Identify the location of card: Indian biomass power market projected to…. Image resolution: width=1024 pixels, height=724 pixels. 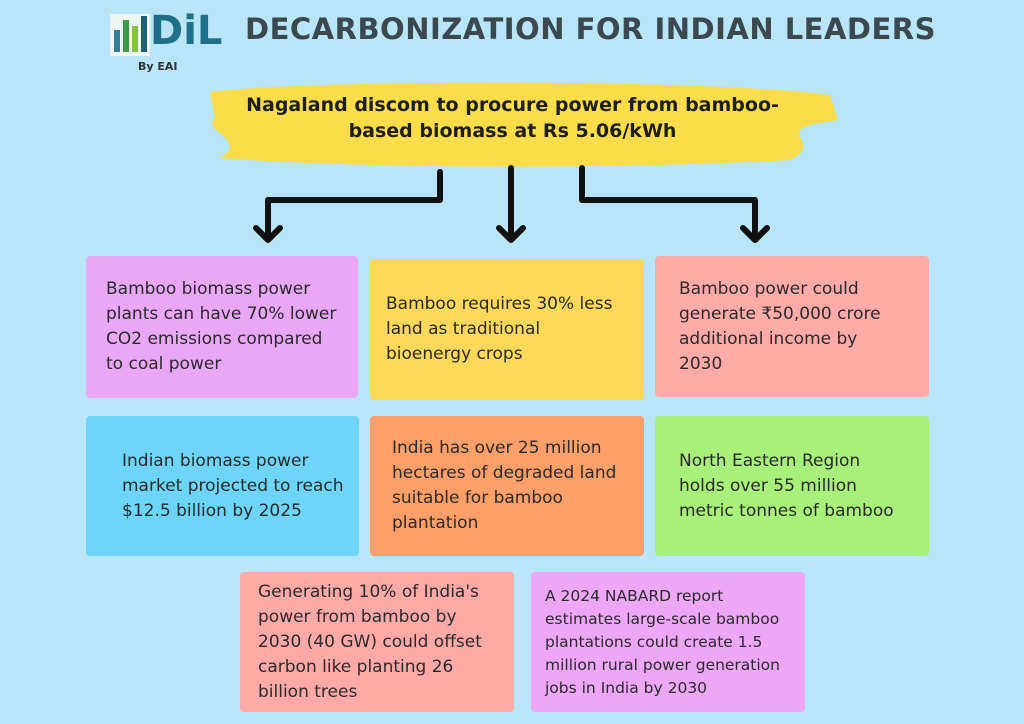
(222, 486).